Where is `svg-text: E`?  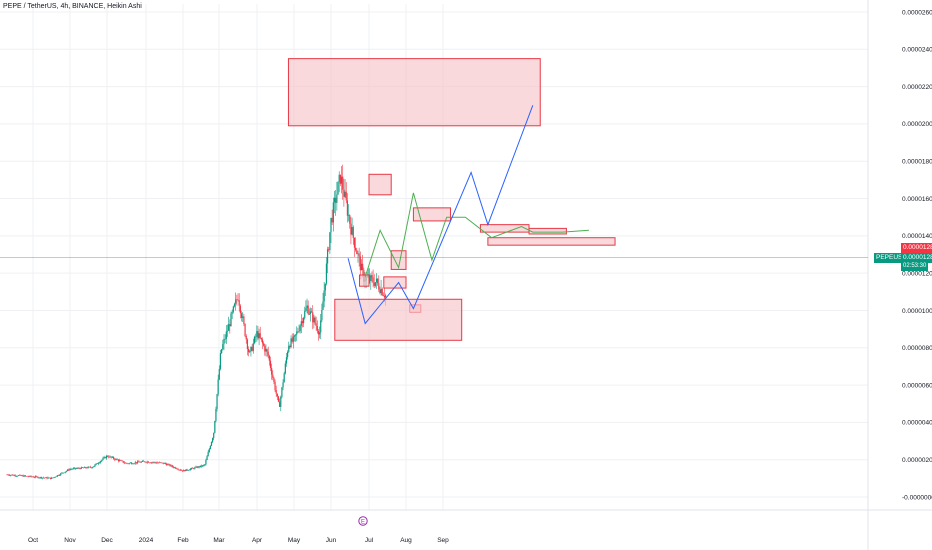 svg-text: E is located at coordinates (363, 522).